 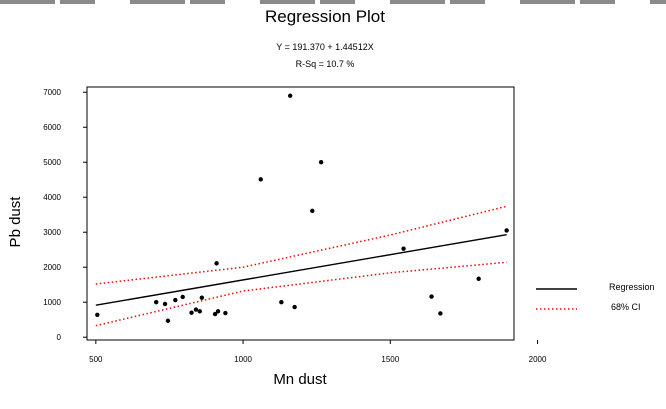 I want to click on regression-line, so click(x=301, y=269).